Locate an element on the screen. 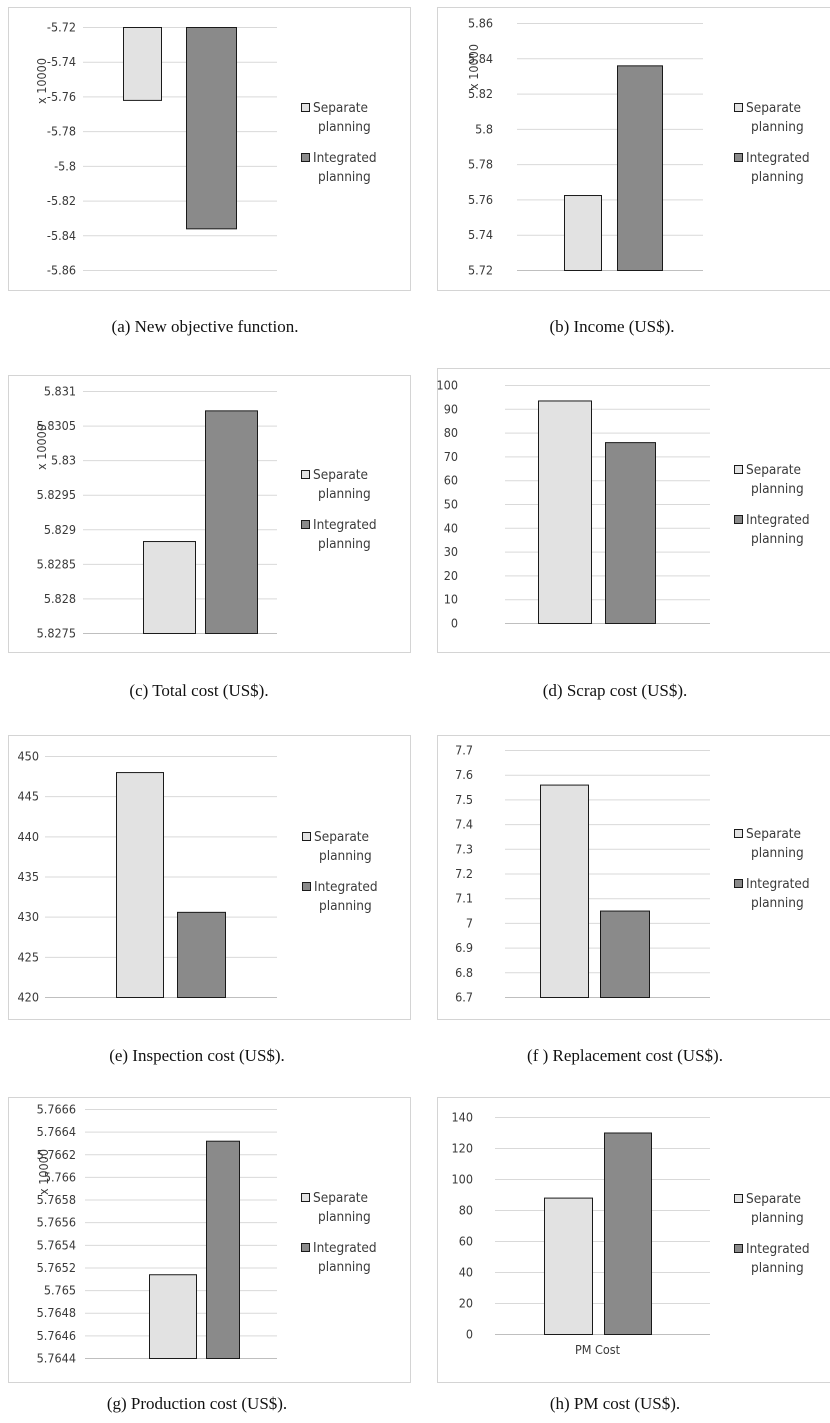  y-tick-label: -5.86 is located at coordinates (61, 270).